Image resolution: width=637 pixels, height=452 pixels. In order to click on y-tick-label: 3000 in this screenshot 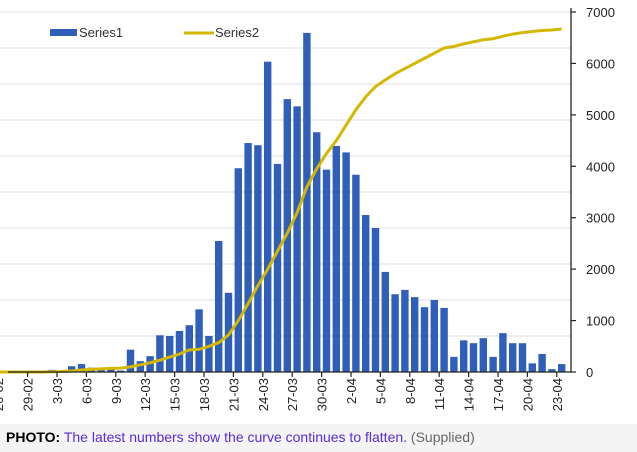, I will do `click(600, 218)`.